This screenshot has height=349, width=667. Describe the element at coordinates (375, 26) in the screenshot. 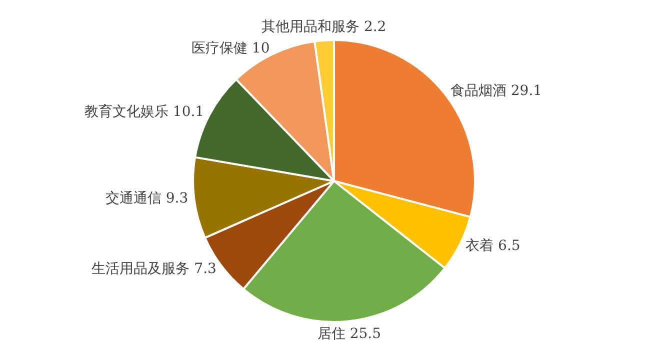

I see `data-label: 2.2` at that location.